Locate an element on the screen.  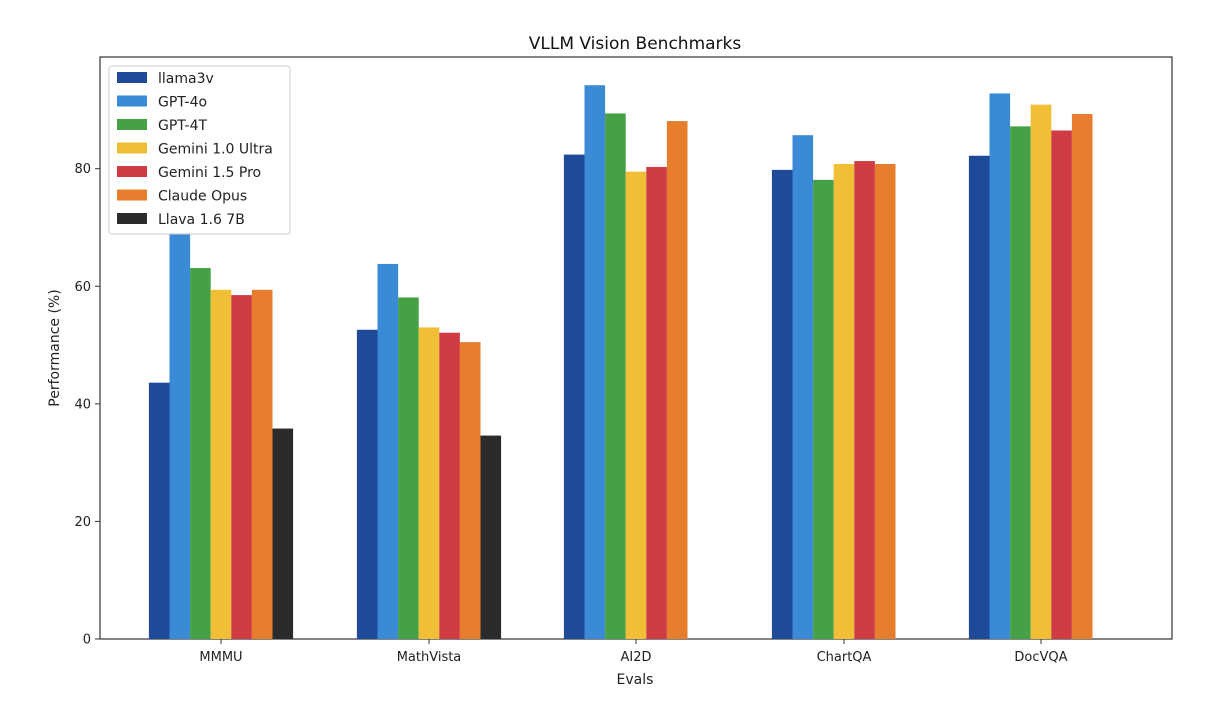
x-tick-label: AI2D is located at coordinates (635, 657).